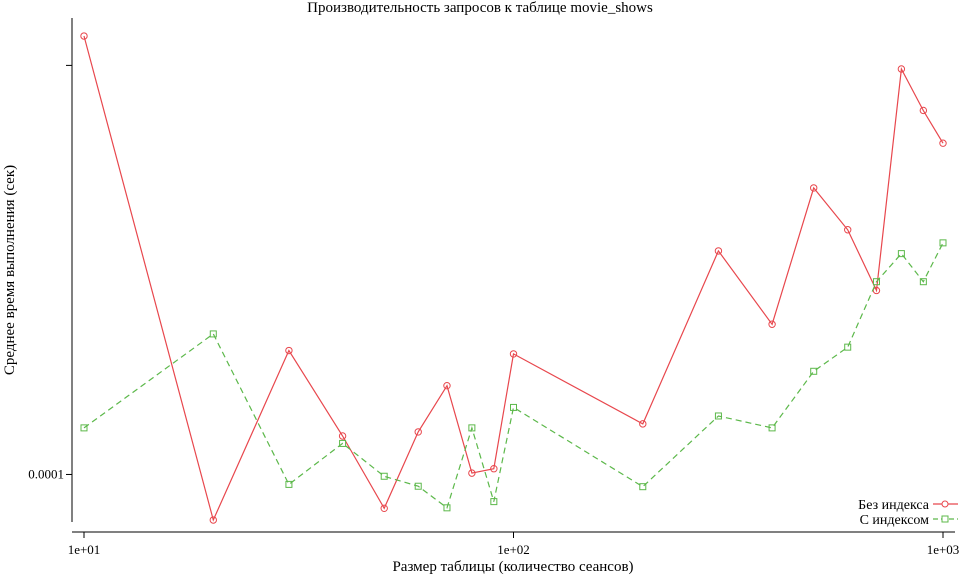  Describe the element at coordinates (512, 567) in the screenshot. I see `x-axis-label: Размер таблицы (количество сеансов)` at that location.